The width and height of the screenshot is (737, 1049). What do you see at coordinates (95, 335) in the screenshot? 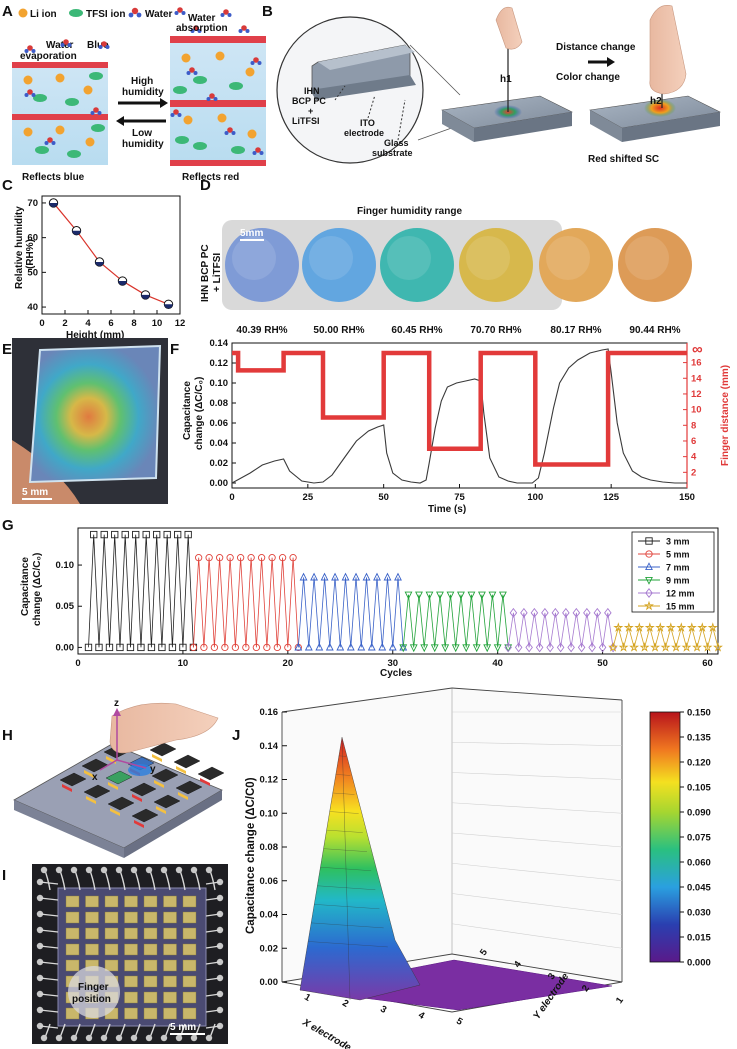
I see `chart-c-xlabel: Height (mm)` at bounding box center [95, 335].